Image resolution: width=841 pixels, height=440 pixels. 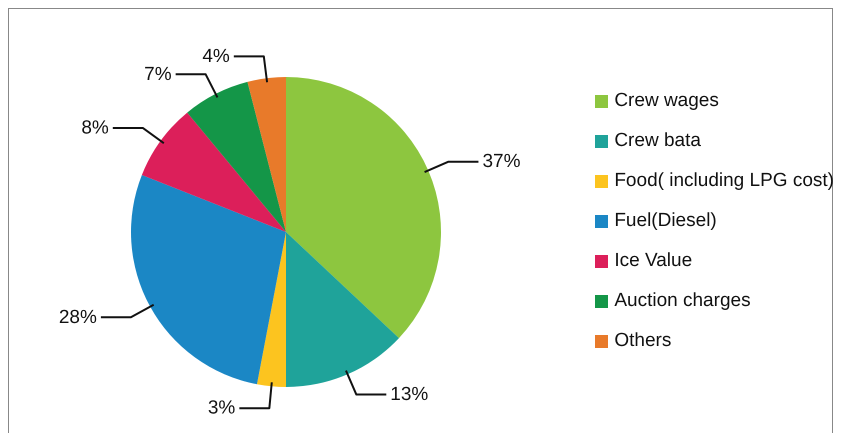 I want to click on legend-label: Ice Value, so click(x=653, y=261).